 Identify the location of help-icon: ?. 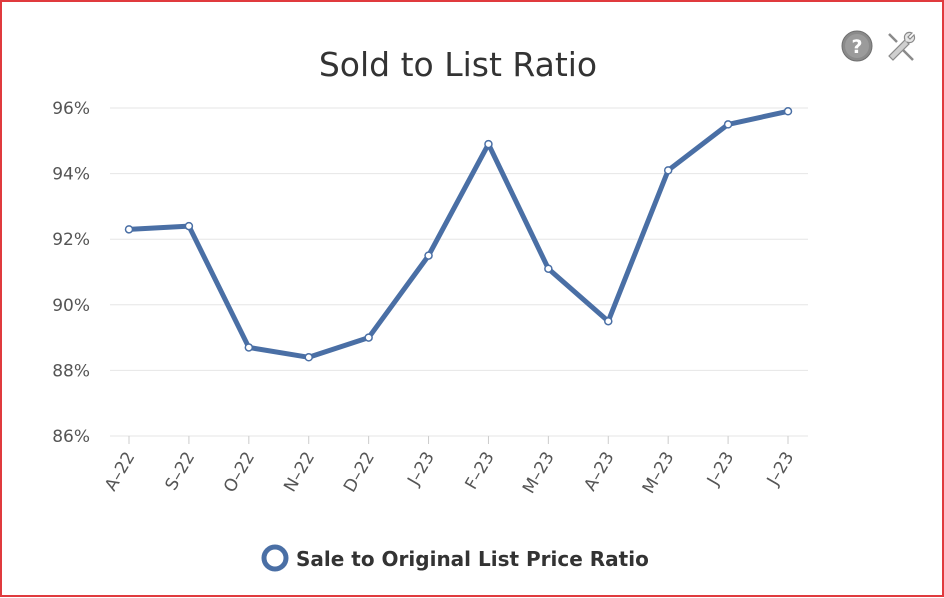
(857, 46).